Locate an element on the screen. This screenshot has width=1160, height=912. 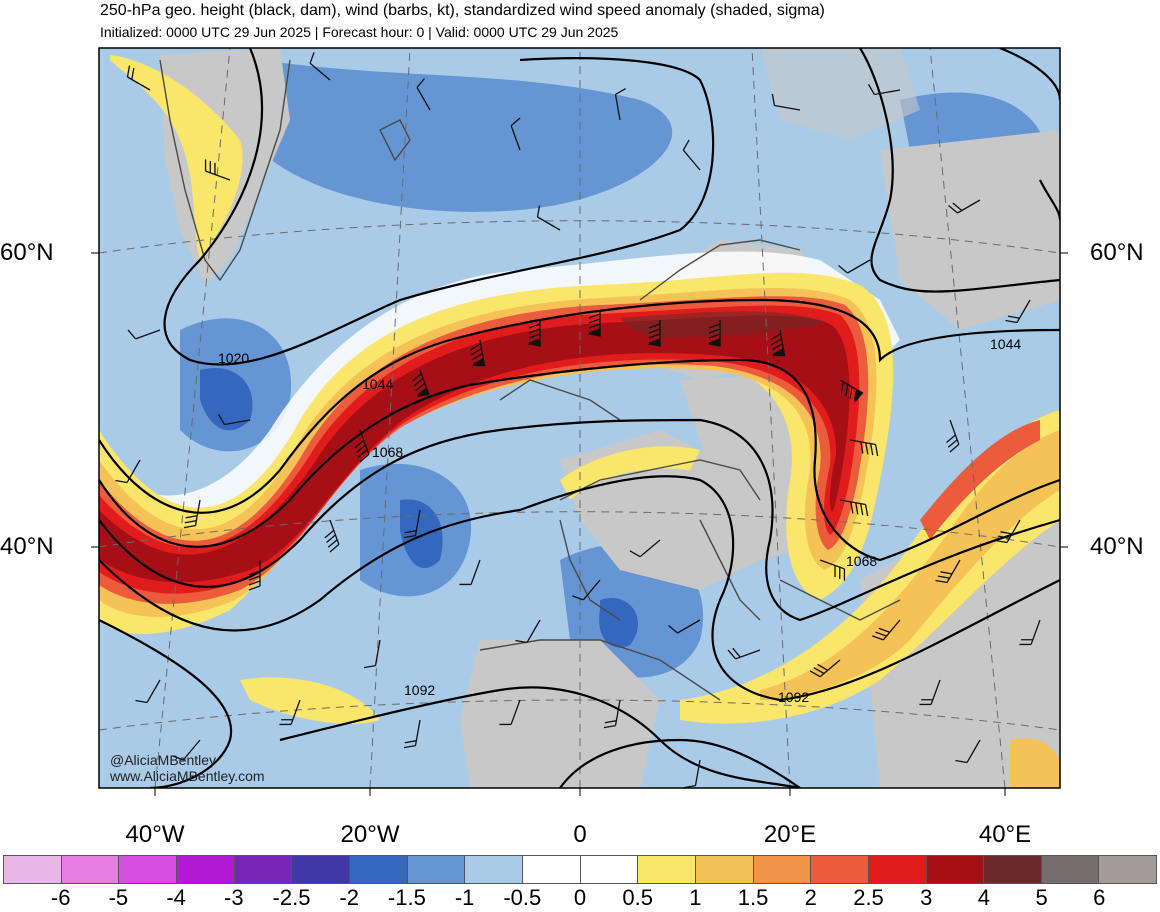
colorbar-tick-label: 1.5 is located at coordinates (753, 897).